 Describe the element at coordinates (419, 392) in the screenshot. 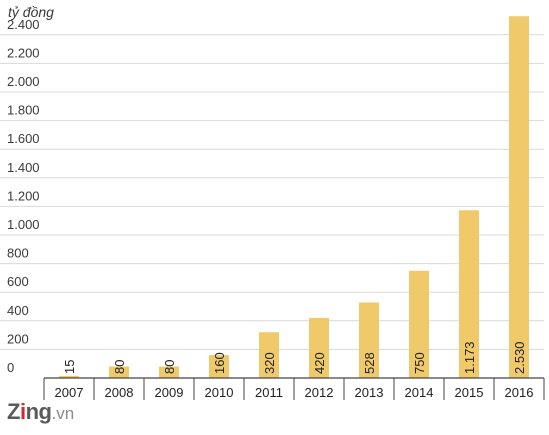

I see `x-tick-label: 2014` at that location.